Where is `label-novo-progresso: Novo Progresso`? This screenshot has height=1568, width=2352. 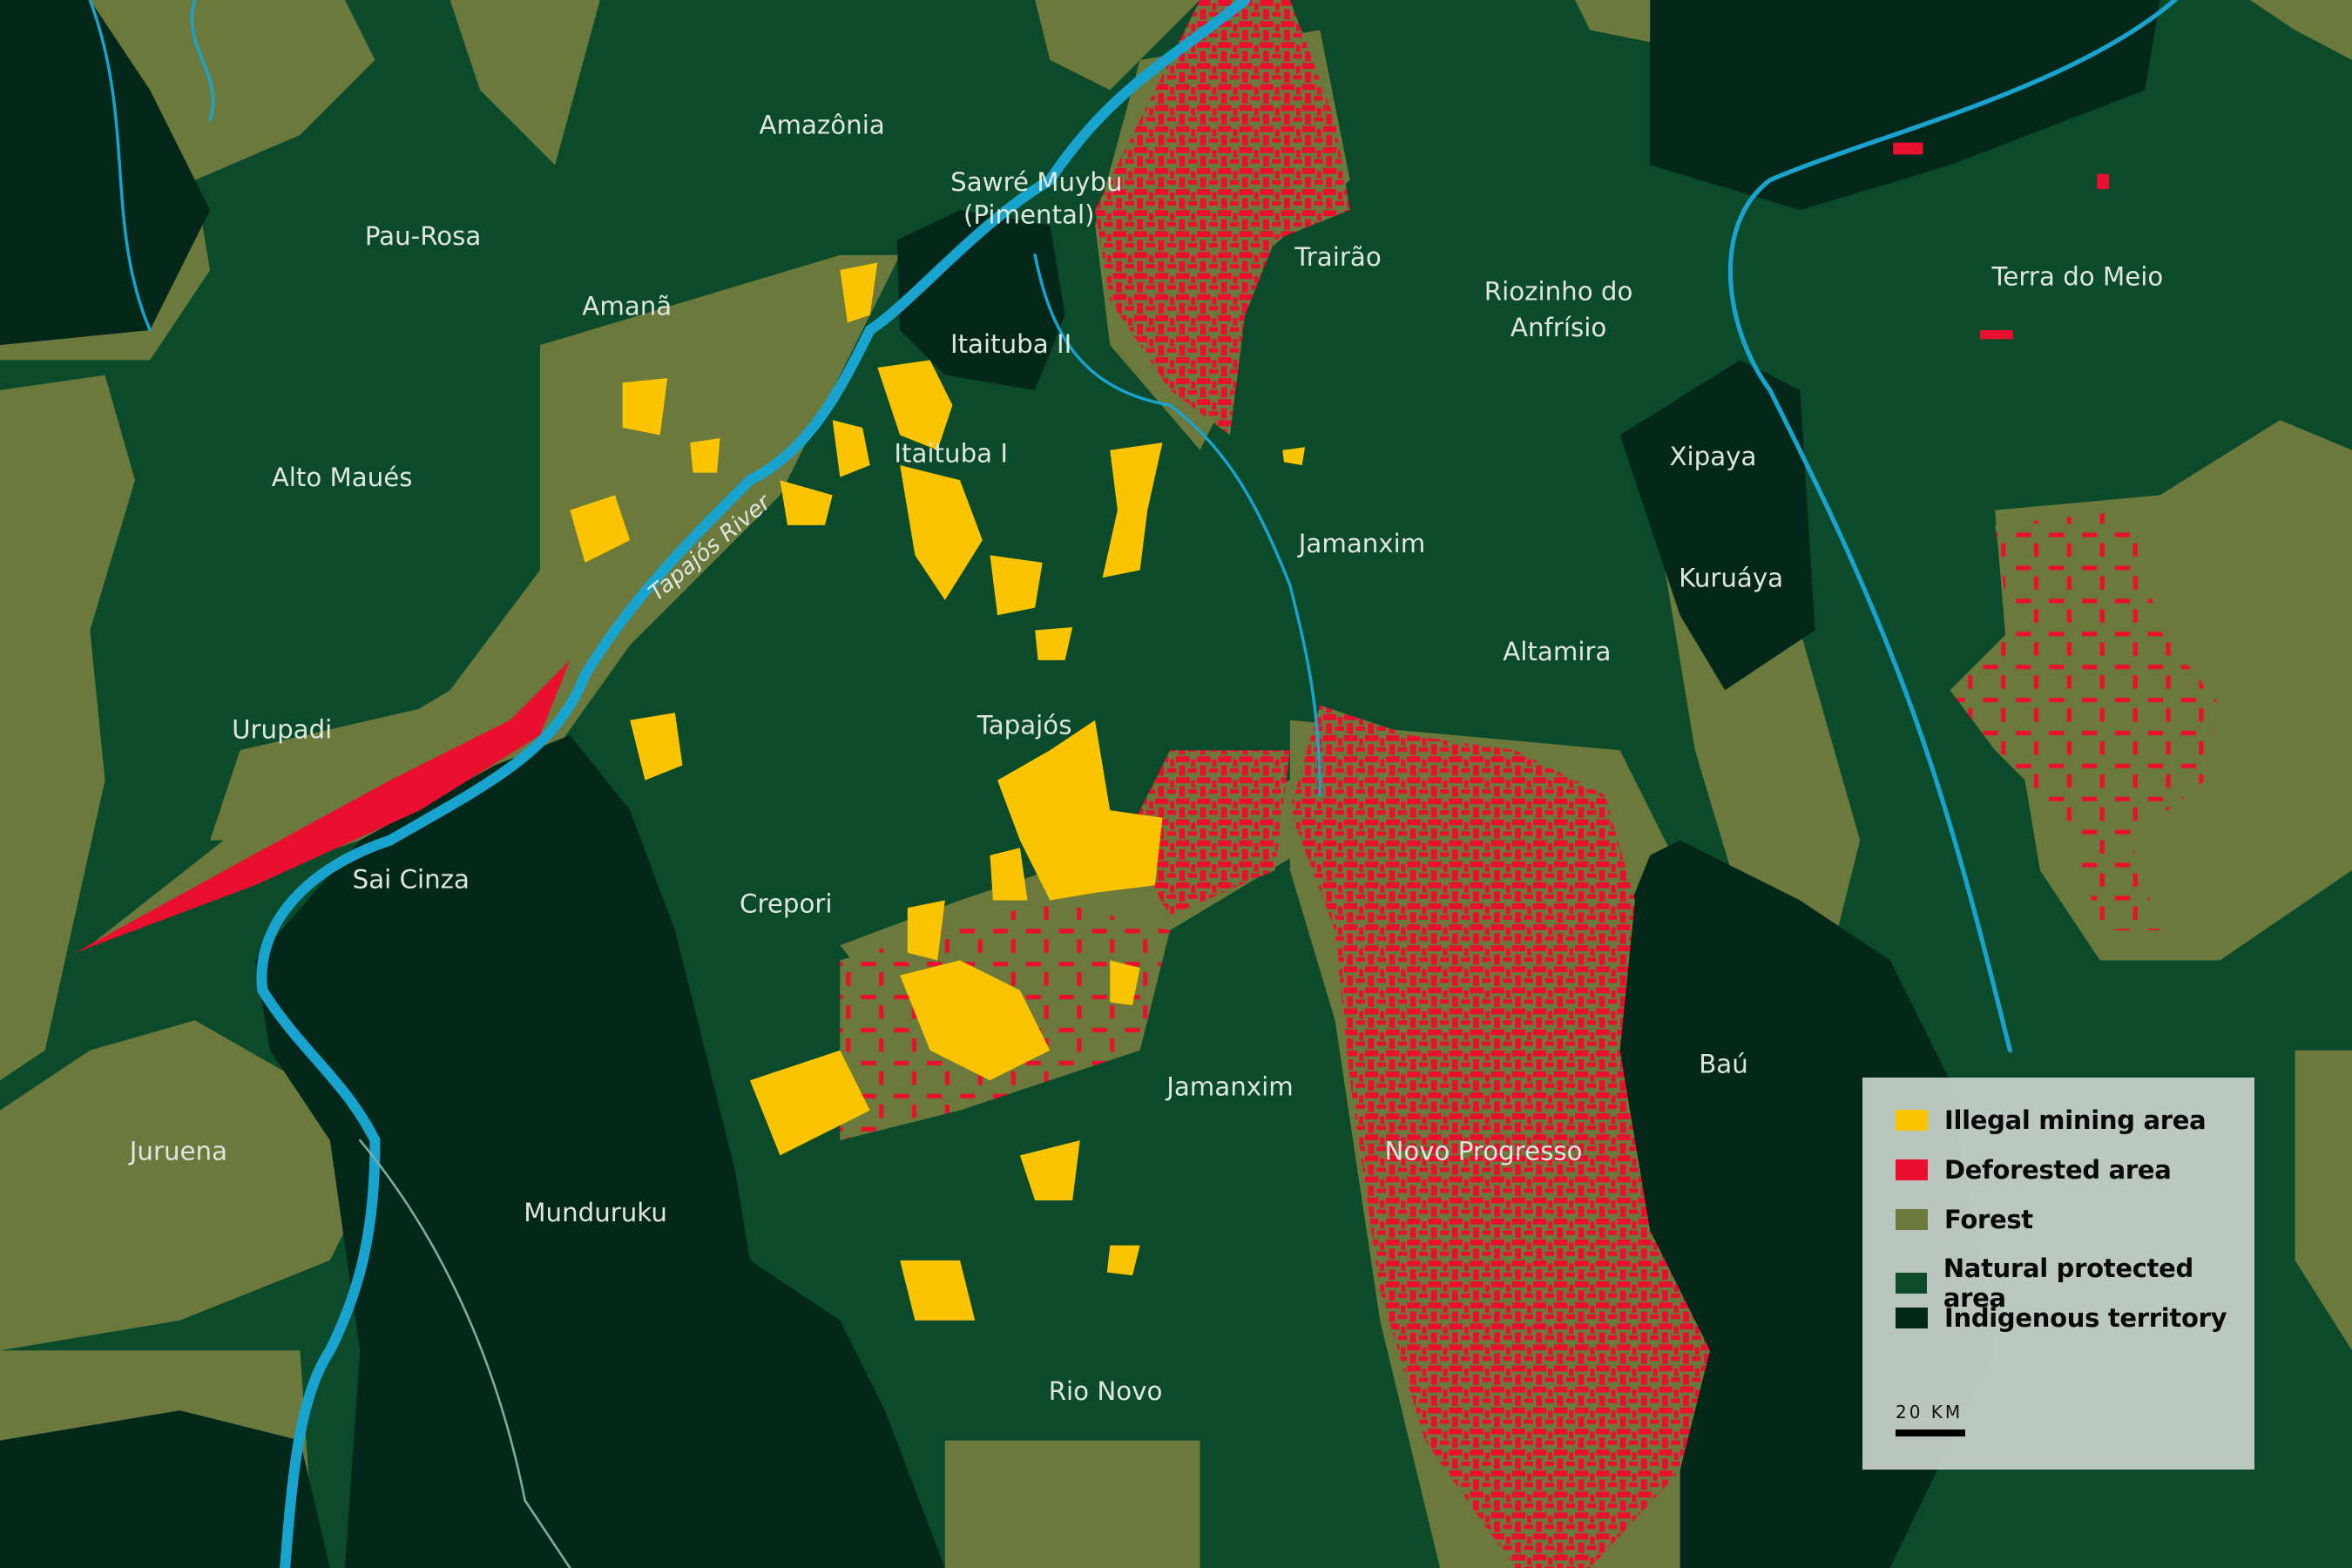
label-novo-progresso: Novo Progresso is located at coordinates (1483, 1151).